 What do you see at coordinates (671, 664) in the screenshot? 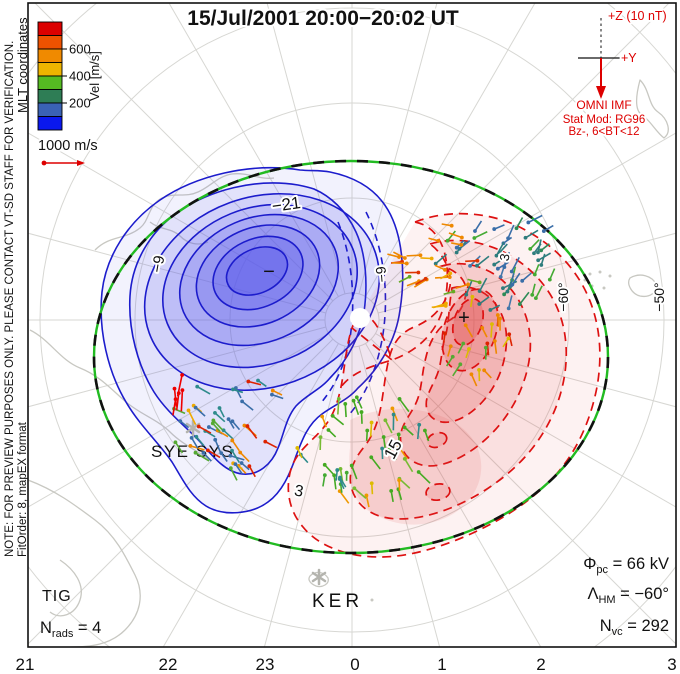
I see `mlt-hour-label: 3` at bounding box center [671, 664].